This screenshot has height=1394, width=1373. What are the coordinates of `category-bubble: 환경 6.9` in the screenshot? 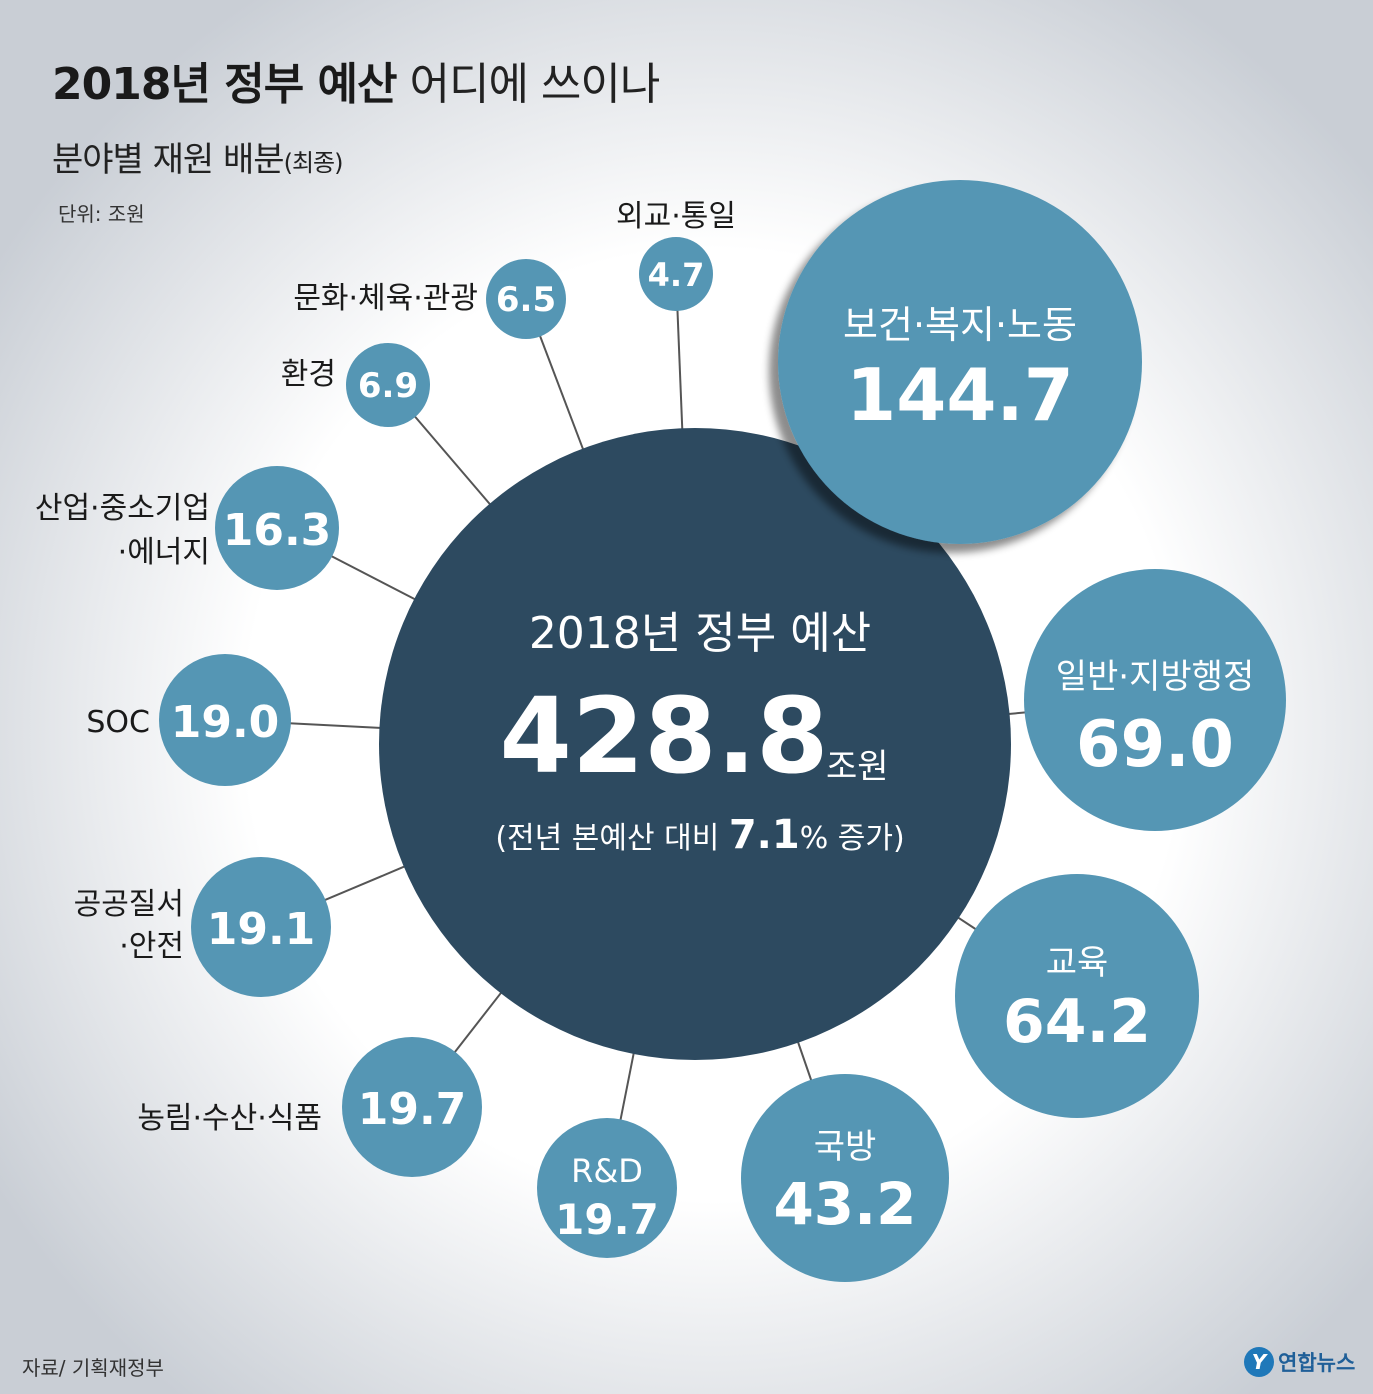 It's located at (355, 385).